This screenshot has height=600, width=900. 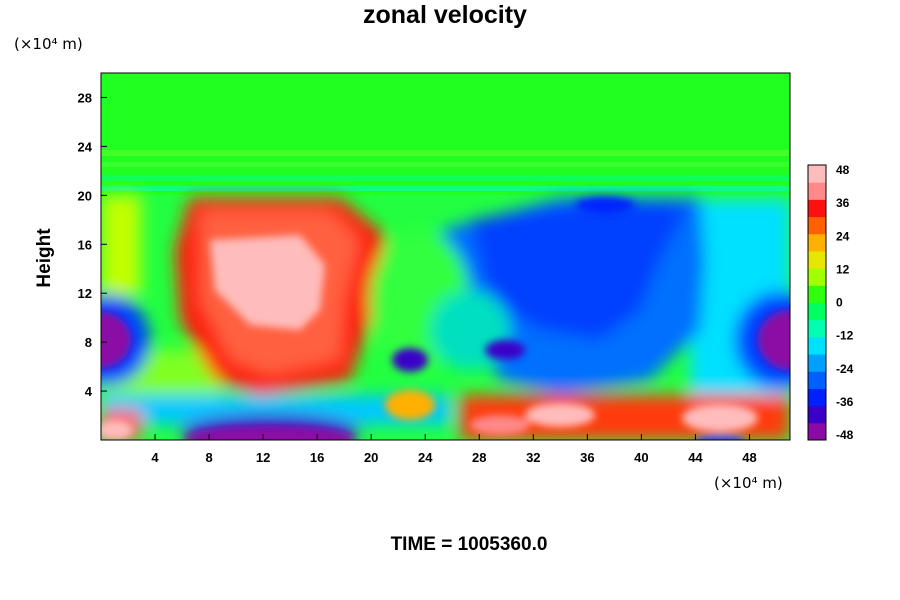 I want to click on left-low, so click(x=116, y=340).